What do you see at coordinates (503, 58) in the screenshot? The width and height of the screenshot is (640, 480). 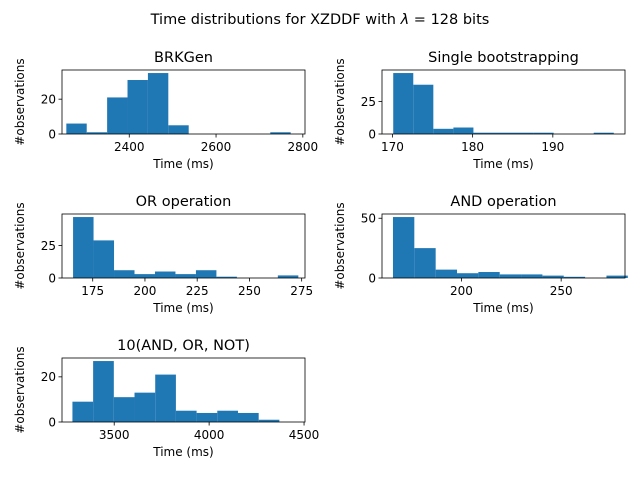 I see `subplot-title: Single bootstrapping` at bounding box center [503, 58].